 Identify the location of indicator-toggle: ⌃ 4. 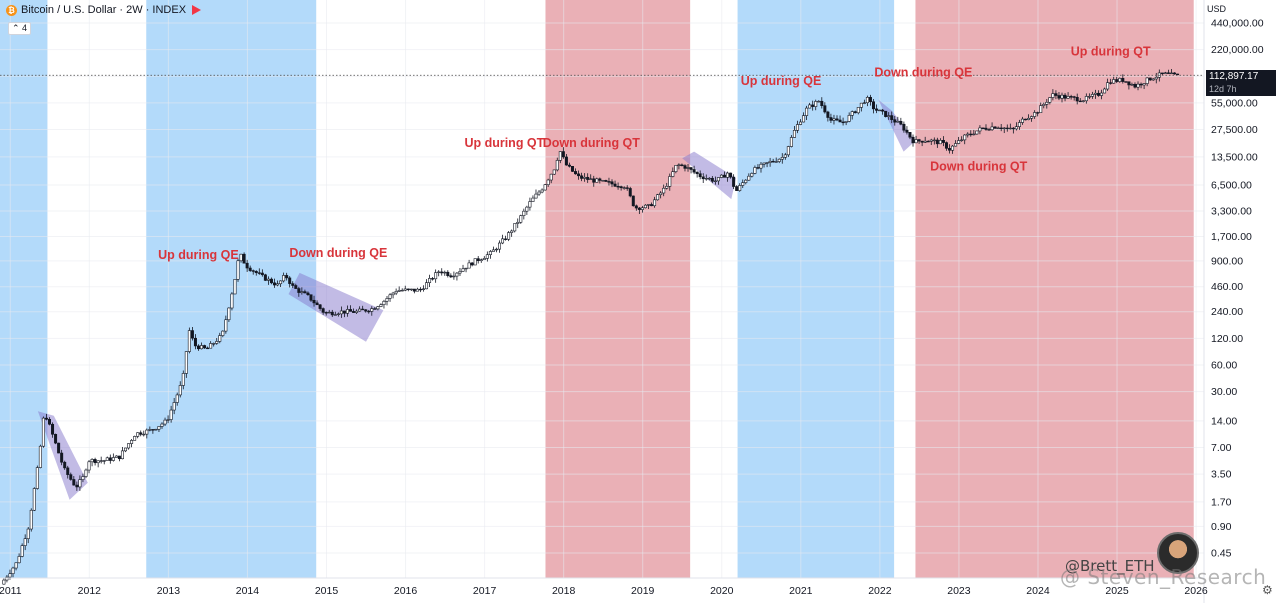
(20, 28).